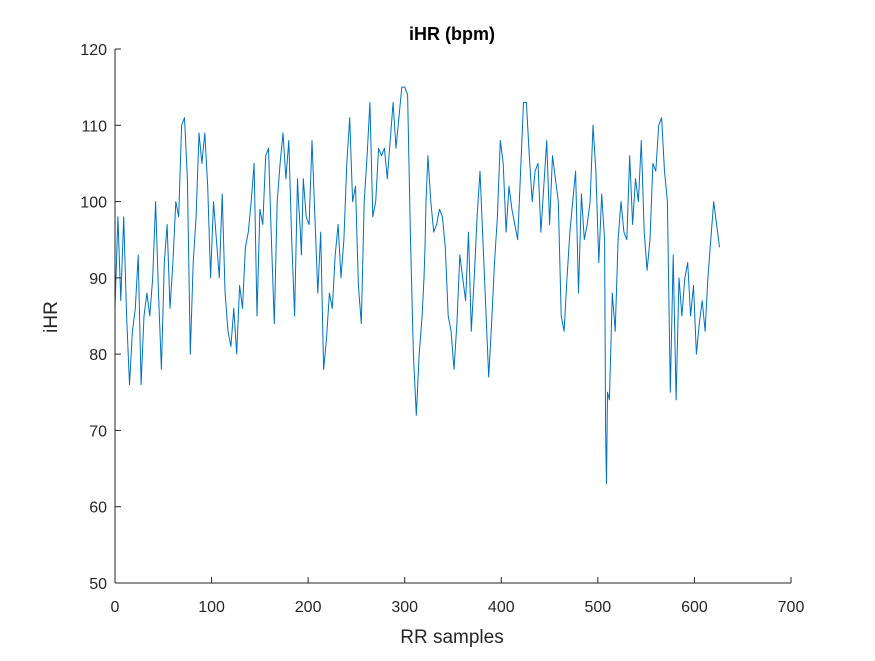 The height and width of the screenshot is (661, 875). What do you see at coordinates (211, 607) in the screenshot?
I see `x-tick-label: 100` at bounding box center [211, 607].